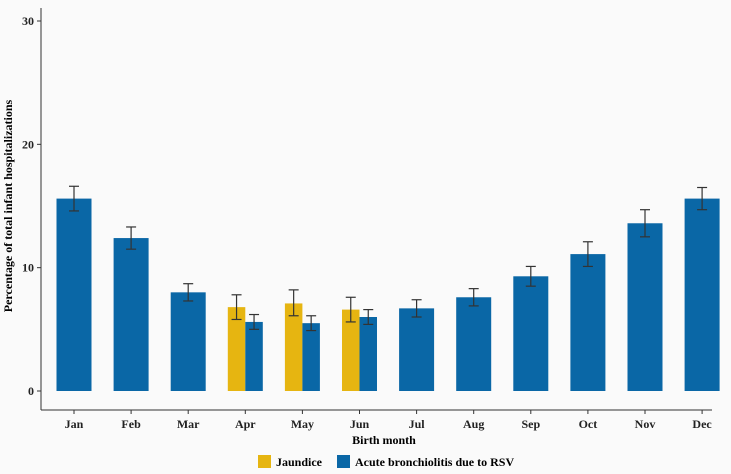 The height and width of the screenshot is (474, 731). I want to click on y-tick-label: 20, so click(28, 144).